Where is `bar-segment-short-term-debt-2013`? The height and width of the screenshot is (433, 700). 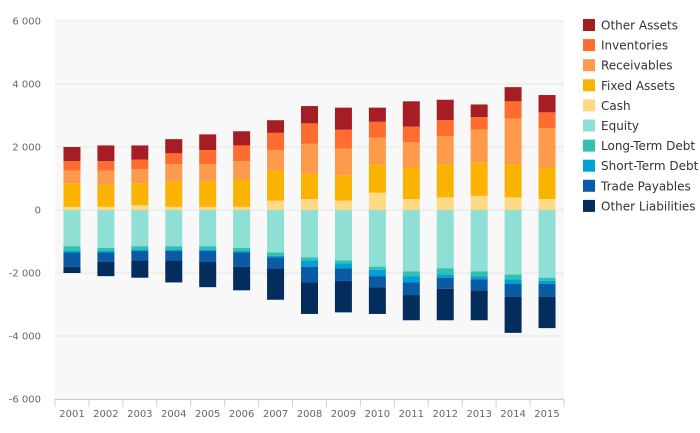
bar-segment-short-term-debt-2013 is located at coordinates (479, 278).